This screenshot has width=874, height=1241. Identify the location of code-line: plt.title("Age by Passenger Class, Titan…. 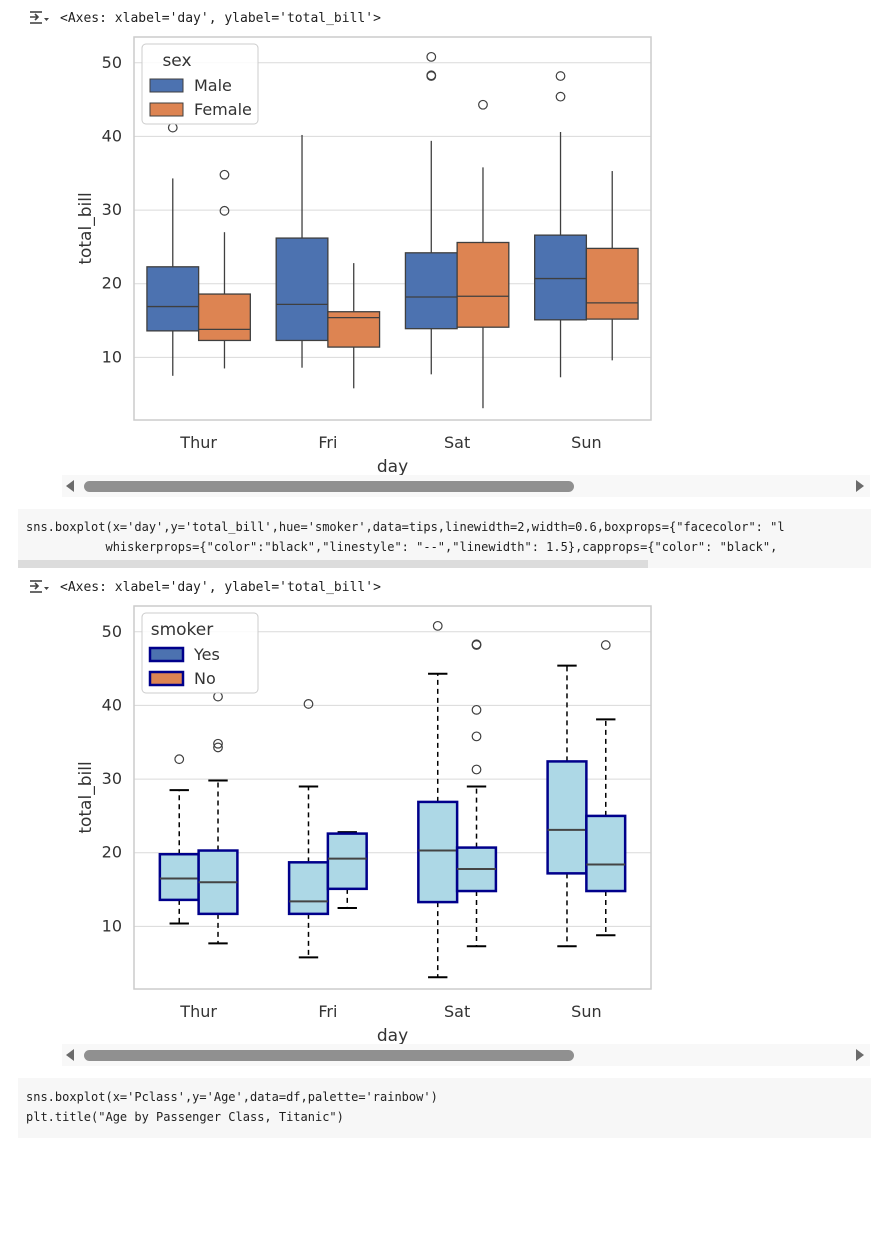
(185, 1117).